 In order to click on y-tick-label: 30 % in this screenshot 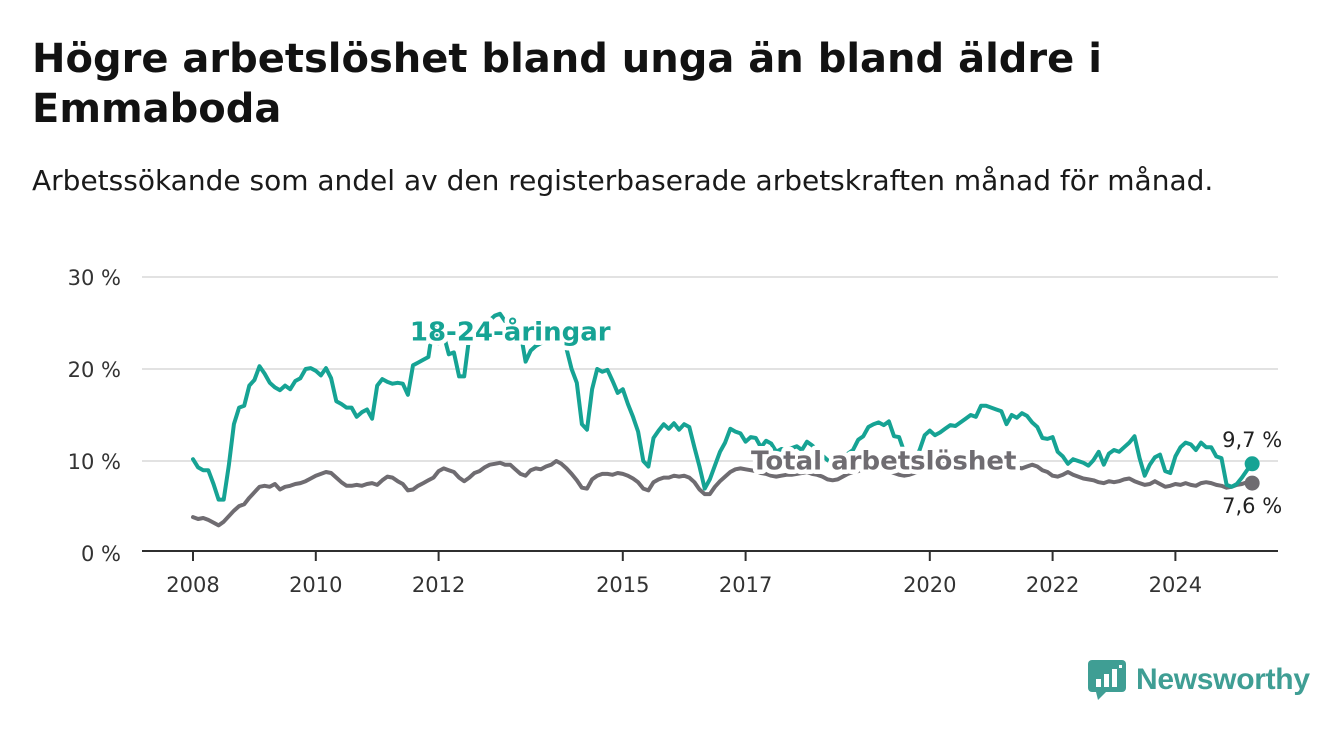, I will do `click(94, 278)`.